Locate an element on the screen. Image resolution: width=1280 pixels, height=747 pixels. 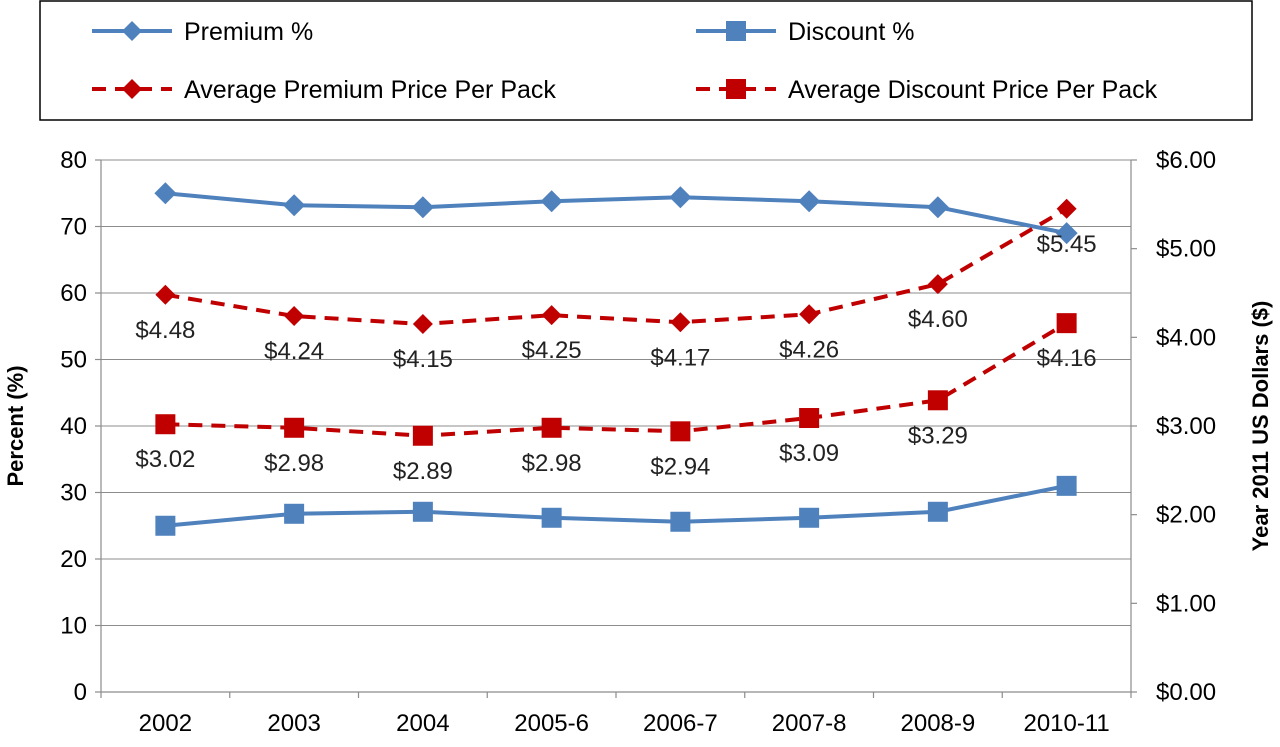
y-tick-label: 0 is located at coordinates (80, 692).